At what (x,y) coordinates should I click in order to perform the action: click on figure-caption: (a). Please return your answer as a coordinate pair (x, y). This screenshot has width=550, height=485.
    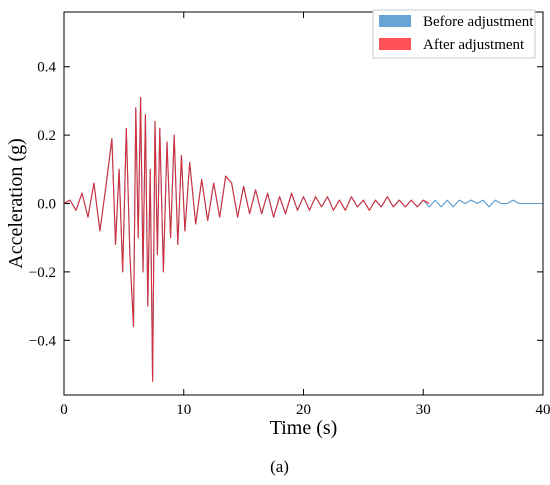
    Looking at the image, I should click on (279, 466).